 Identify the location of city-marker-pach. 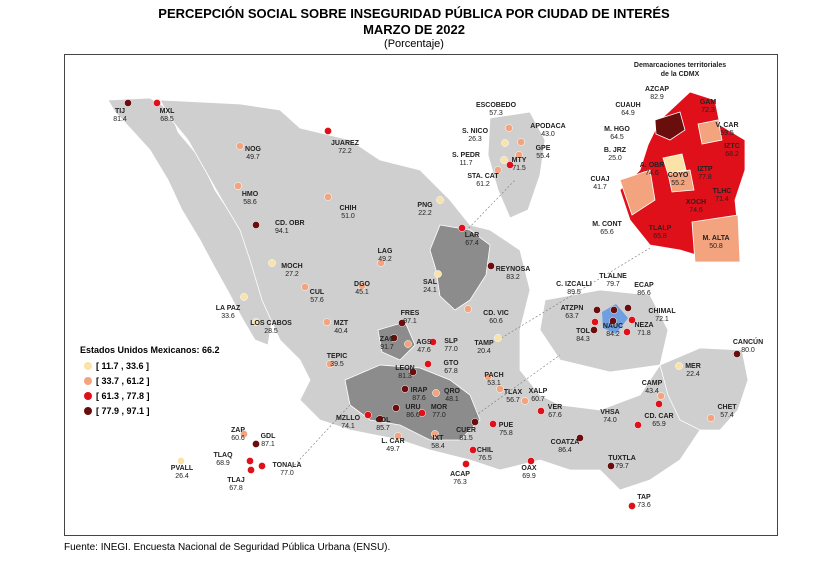
(488, 377).